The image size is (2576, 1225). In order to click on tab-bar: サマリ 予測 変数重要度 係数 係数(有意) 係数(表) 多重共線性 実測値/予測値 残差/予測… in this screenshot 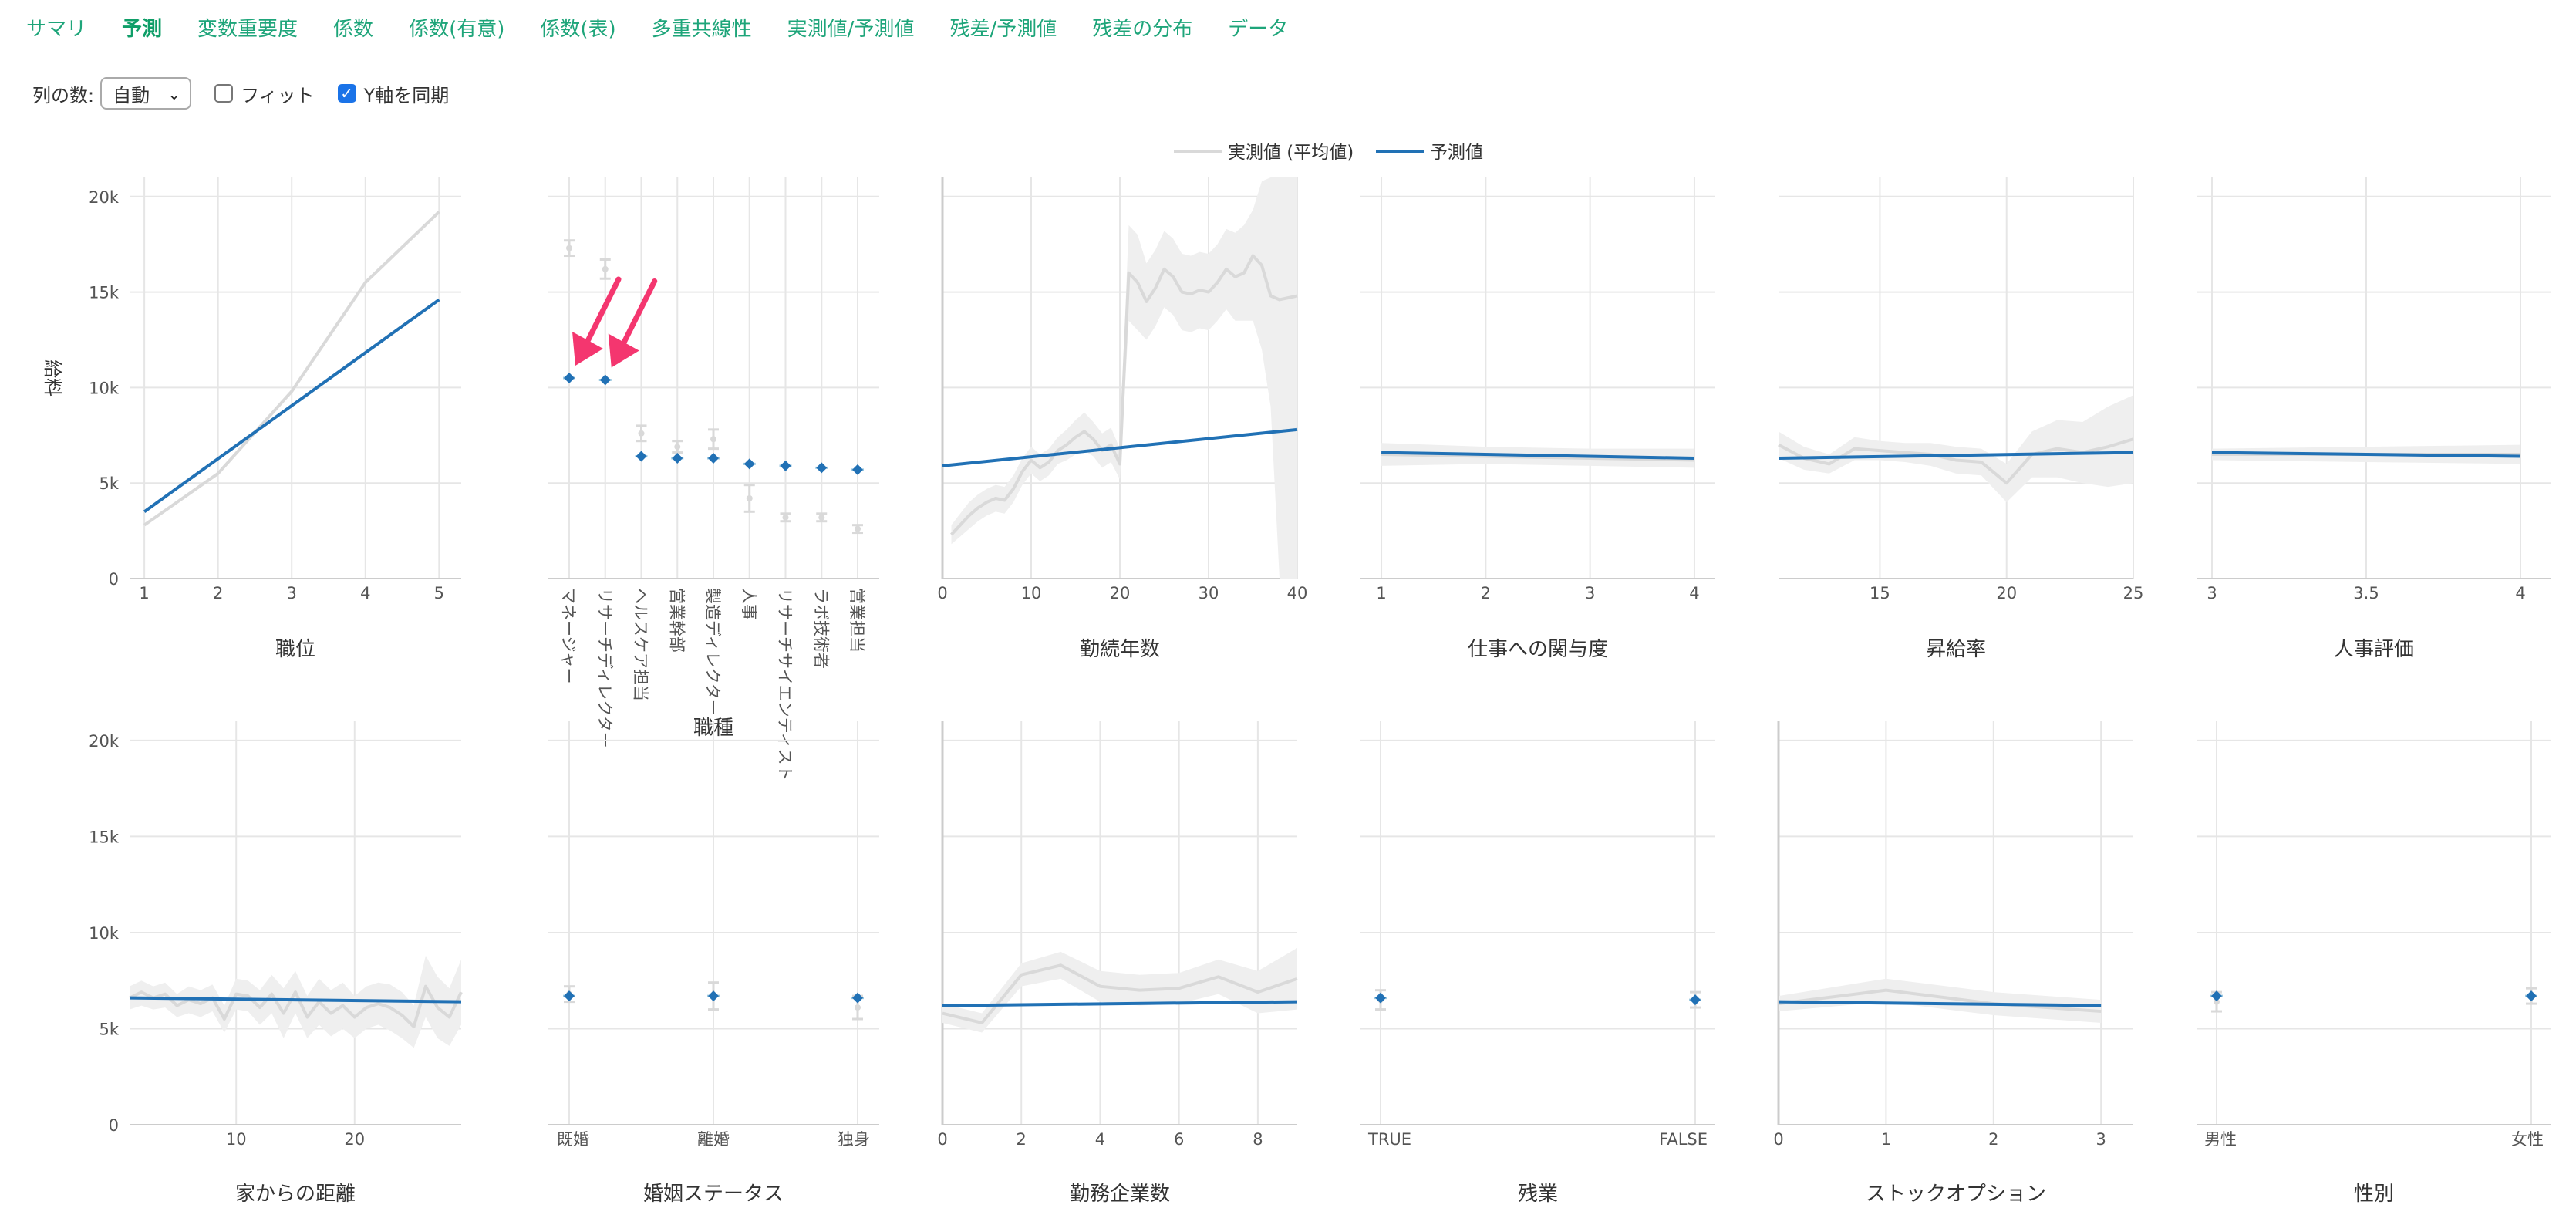, I will do `click(1288, 27)`.